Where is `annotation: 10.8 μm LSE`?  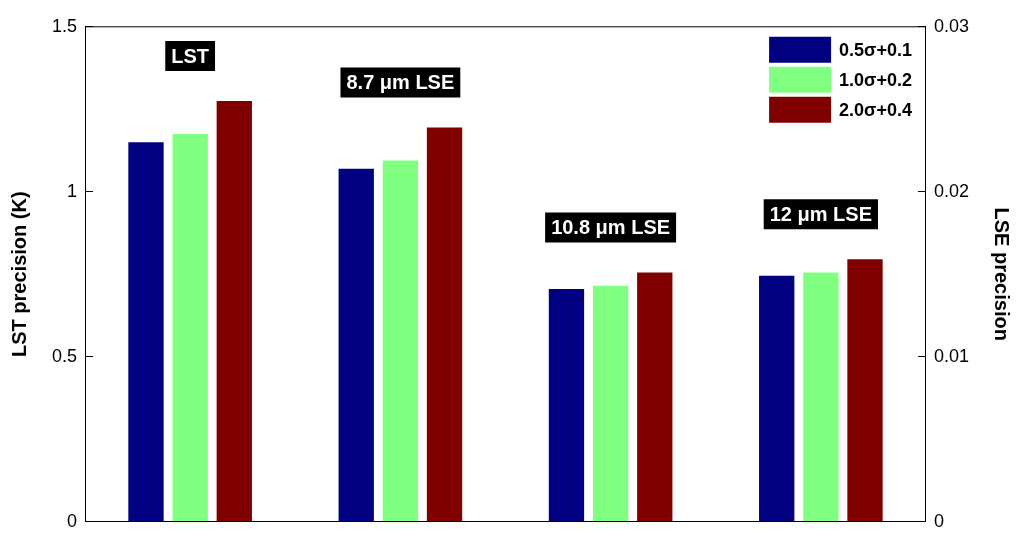
annotation: 10.8 μm LSE is located at coordinates (611, 227).